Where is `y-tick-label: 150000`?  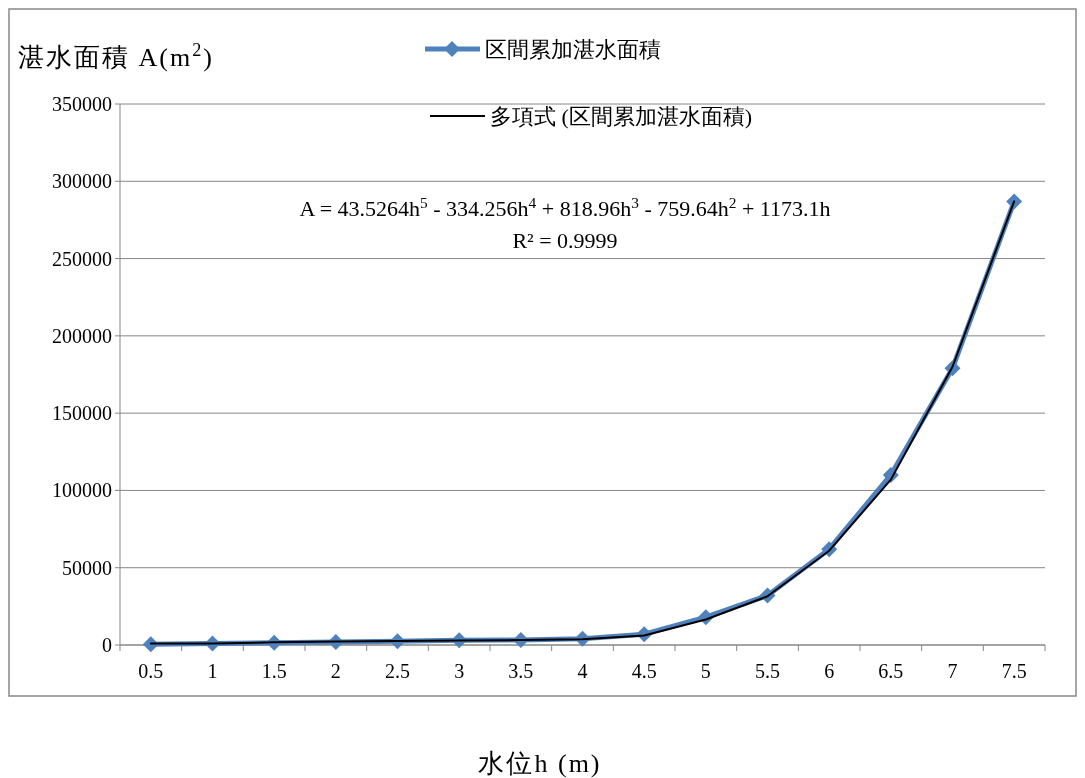 y-tick-label: 150000 is located at coordinates (82, 413).